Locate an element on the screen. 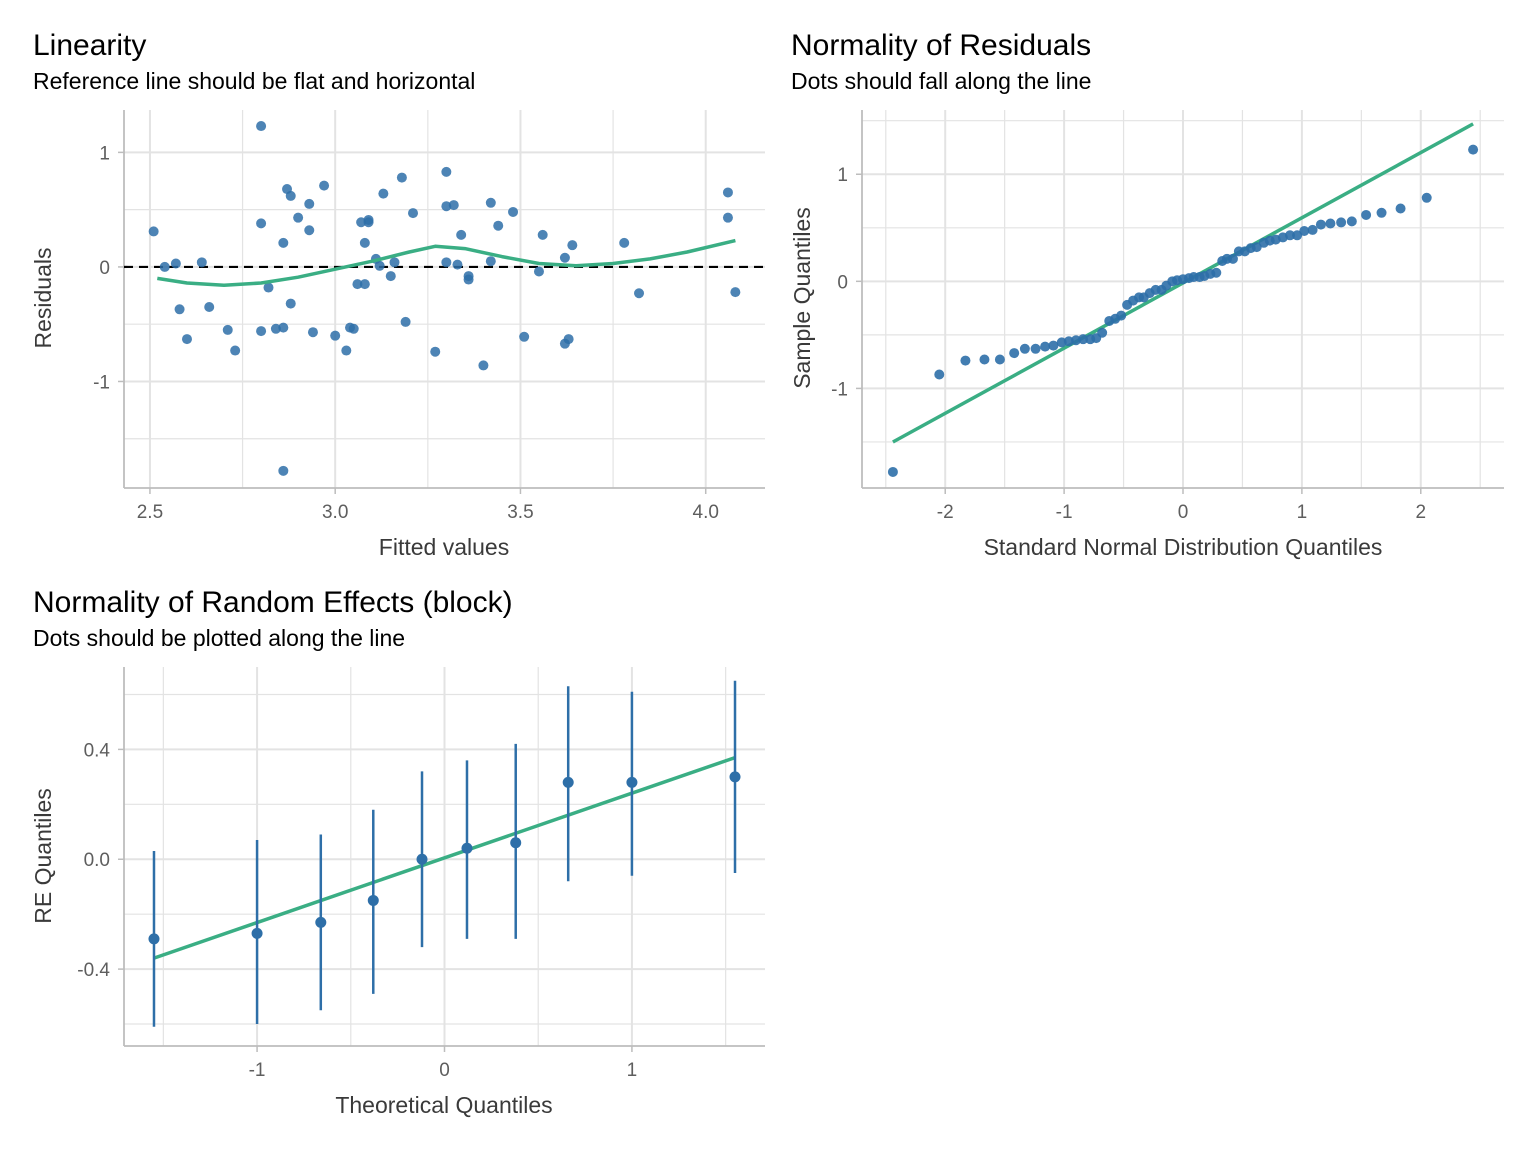  linearity-x-axis-label: Fitted values is located at coordinates (444, 547).